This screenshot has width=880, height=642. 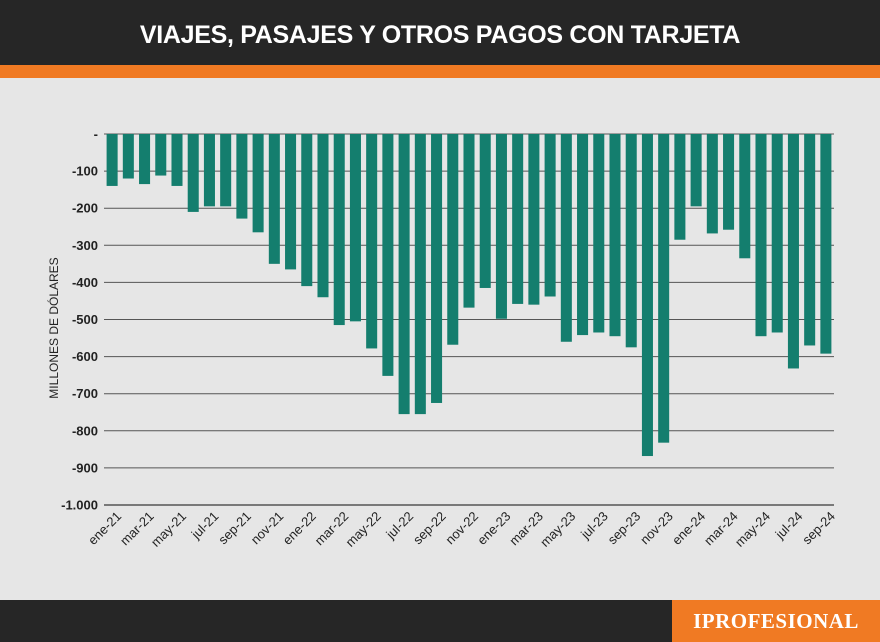 What do you see at coordinates (85, 467) in the screenshot?
I see `y-tick-label: -900` at bounding box center [85, 467].